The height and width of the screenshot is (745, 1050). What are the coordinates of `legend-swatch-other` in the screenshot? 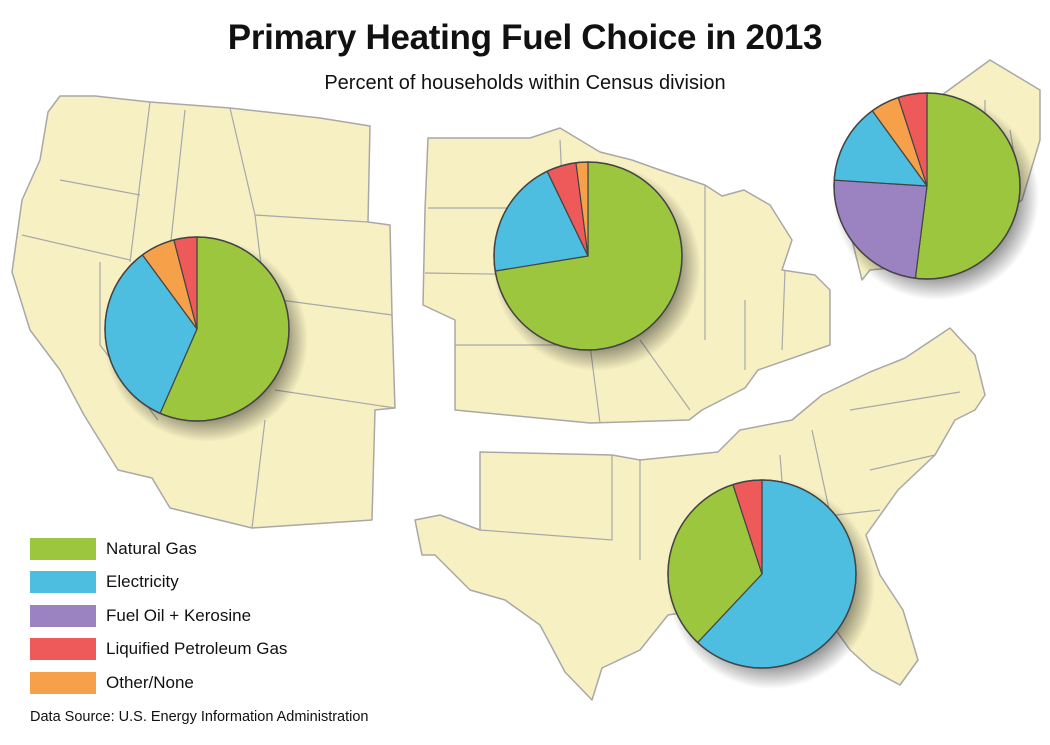 It's located at (63, 682).